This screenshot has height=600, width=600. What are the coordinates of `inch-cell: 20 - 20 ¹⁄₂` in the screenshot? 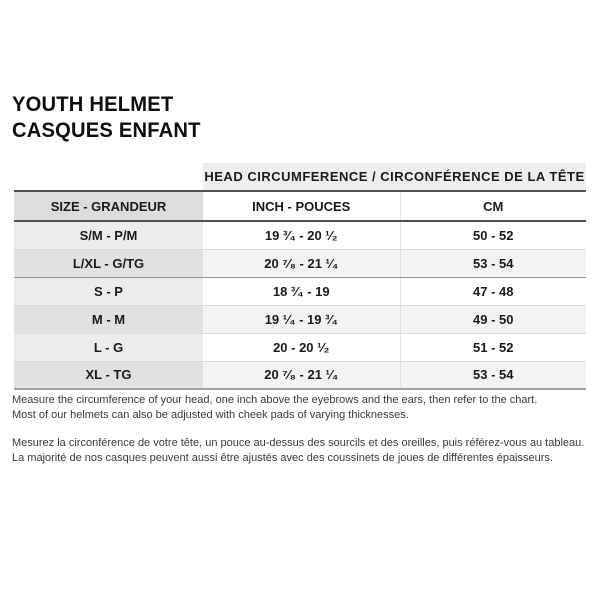 It's located at (301, 347).